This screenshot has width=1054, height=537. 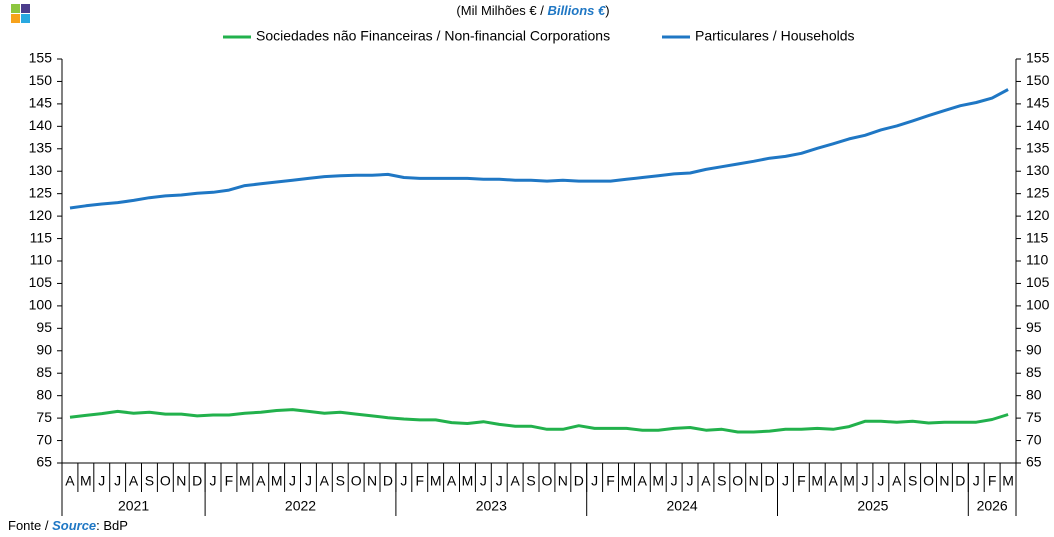 What do you see at coordinates (1038, 215) in the screenshot?
I see `y2-tick-label: 120` at bounding box center [1038, 215].